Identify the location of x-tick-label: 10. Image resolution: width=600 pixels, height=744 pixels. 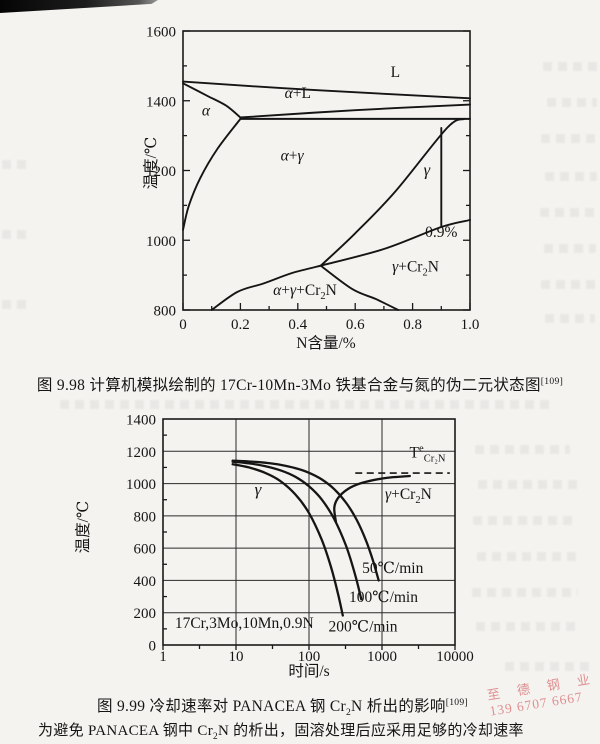
(236, 657).